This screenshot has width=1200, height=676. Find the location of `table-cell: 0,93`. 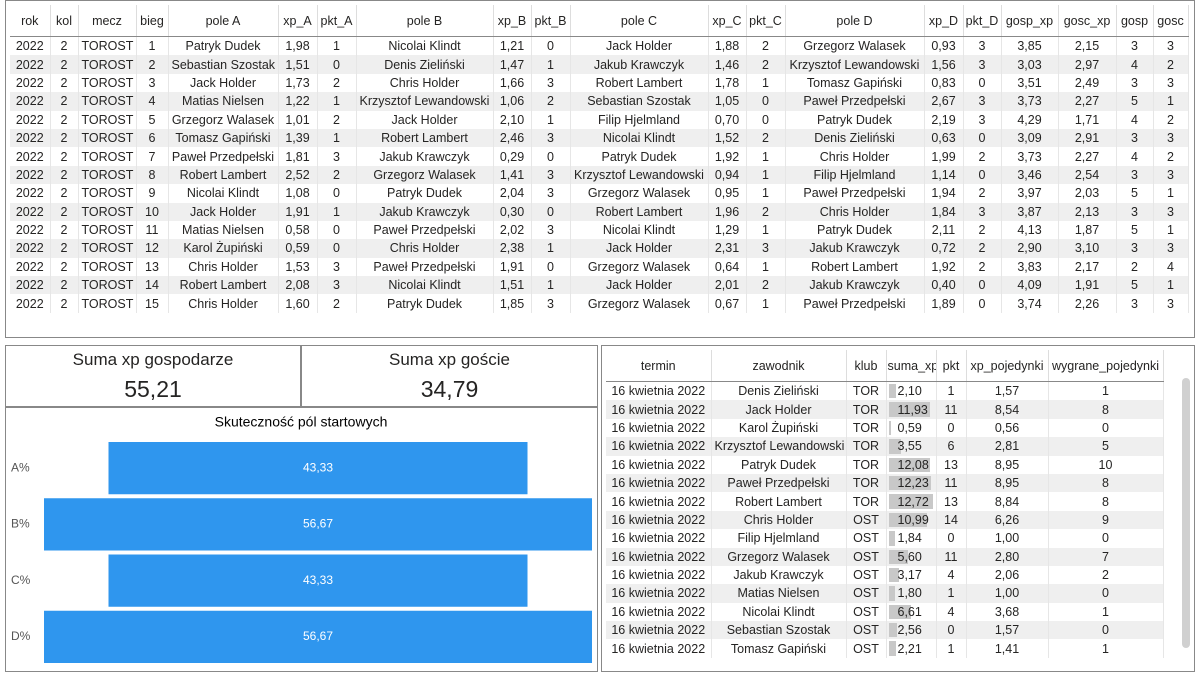

table-cell: 0,93 is located at coordinates (944, 46).